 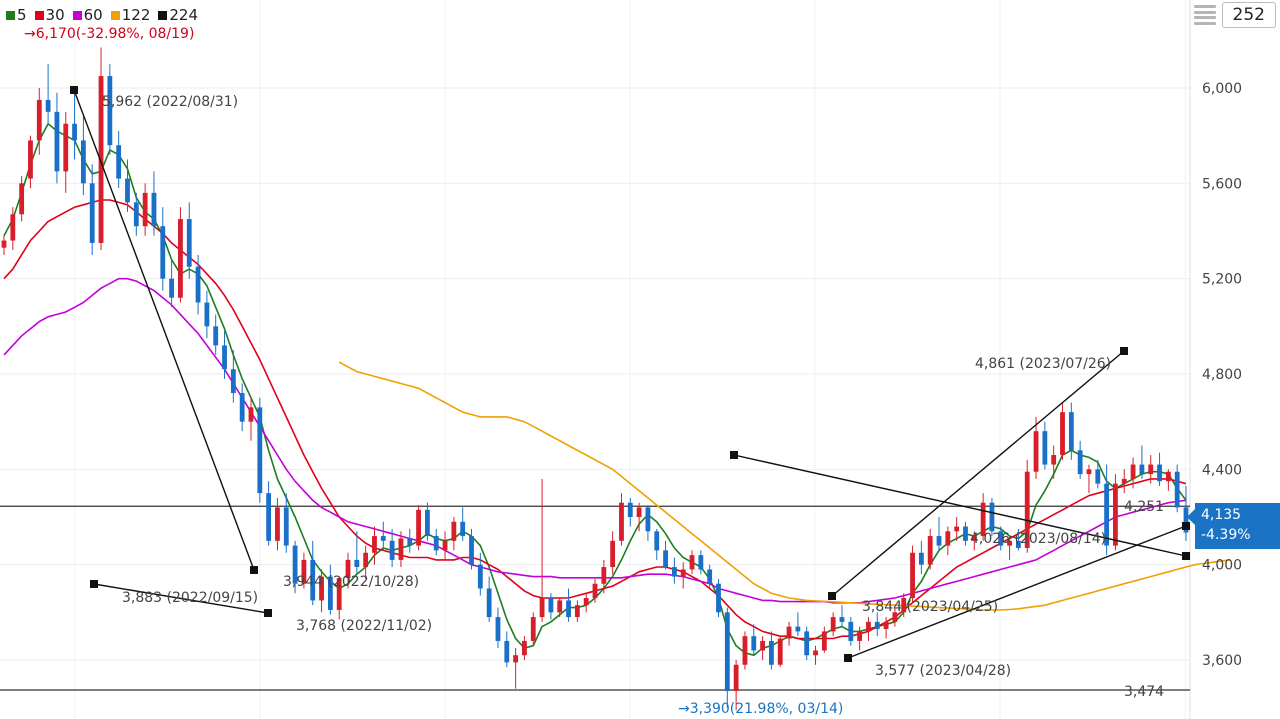 I want to click on last-price-value: 4,135, so click(x=1221, y=515).